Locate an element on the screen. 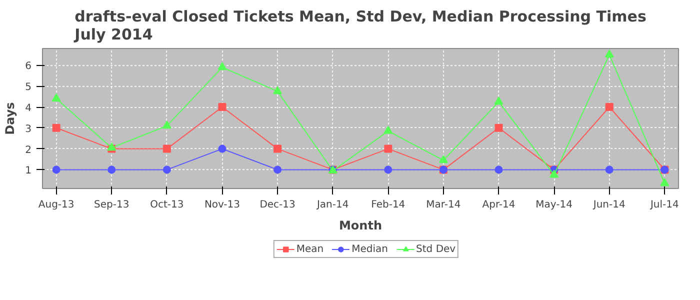 Image resolution: width=700 pixels, height=300 pixels. x-tick-label: Mar-14 is located at coordinates (443, 205).